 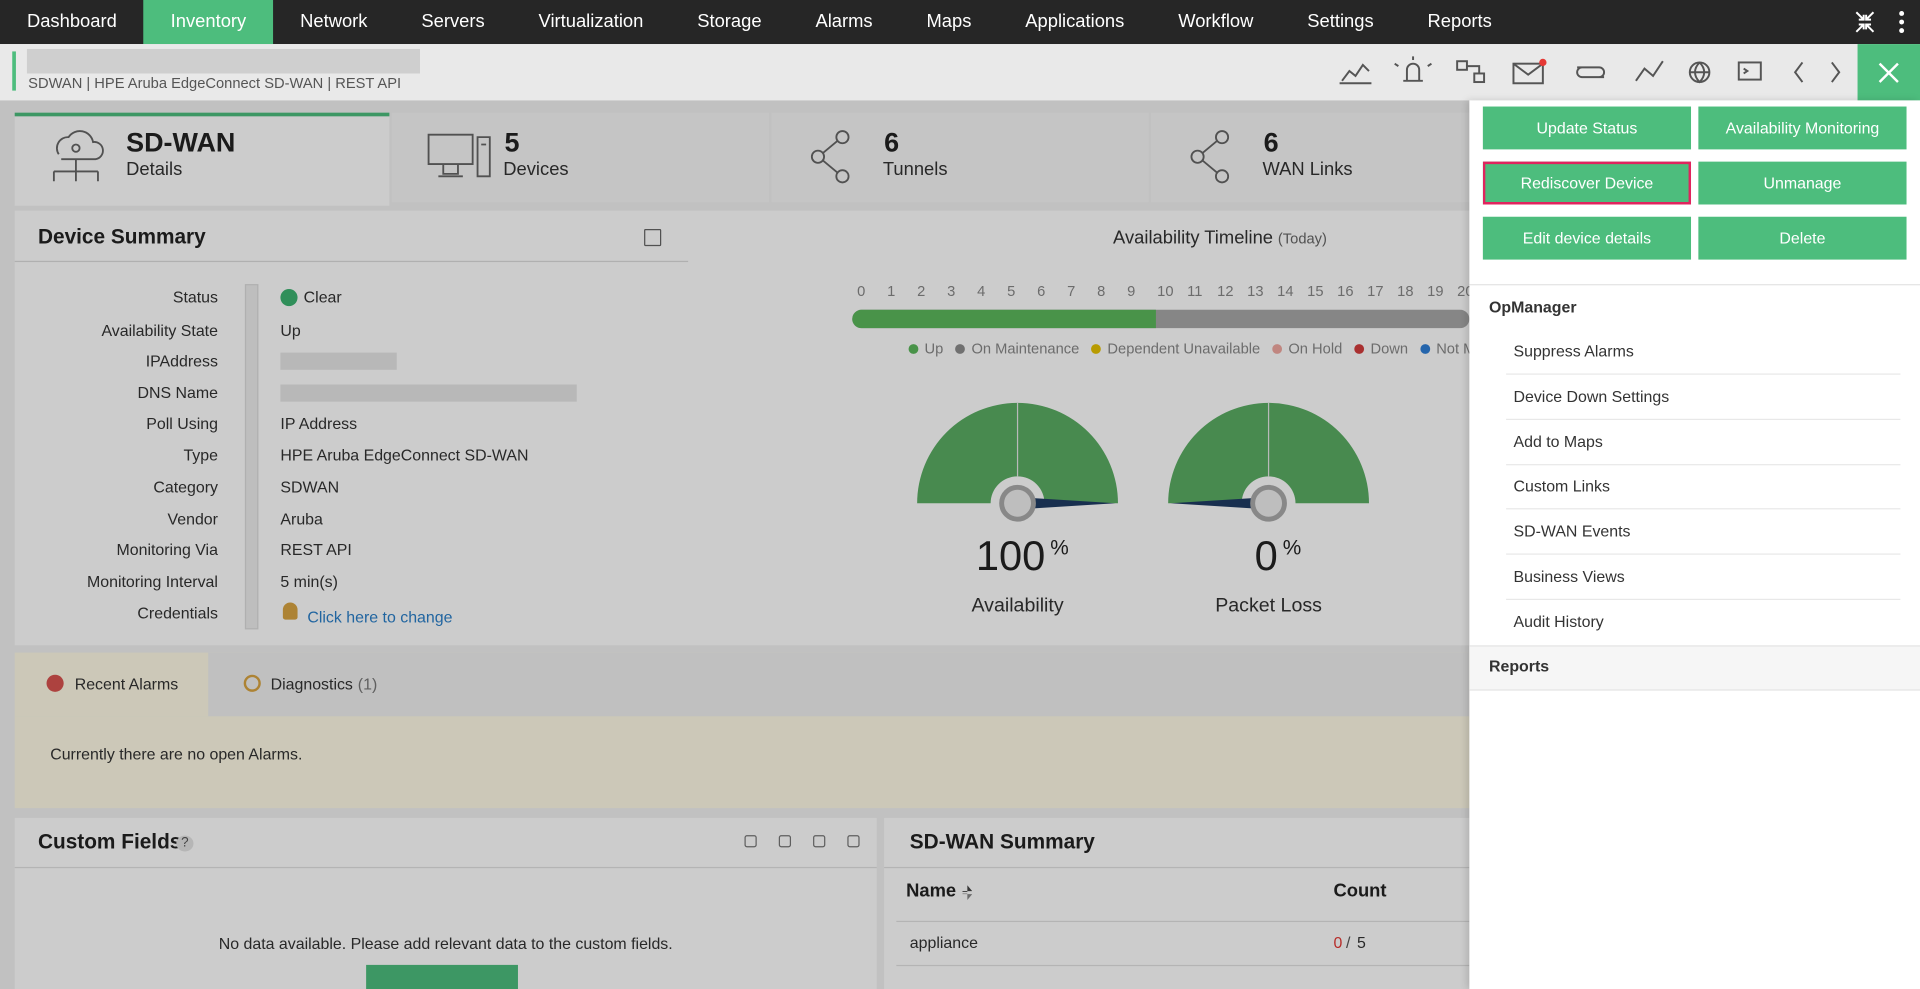 I want to click on tile-label: WAN Links, so click(x=1307, y=170).